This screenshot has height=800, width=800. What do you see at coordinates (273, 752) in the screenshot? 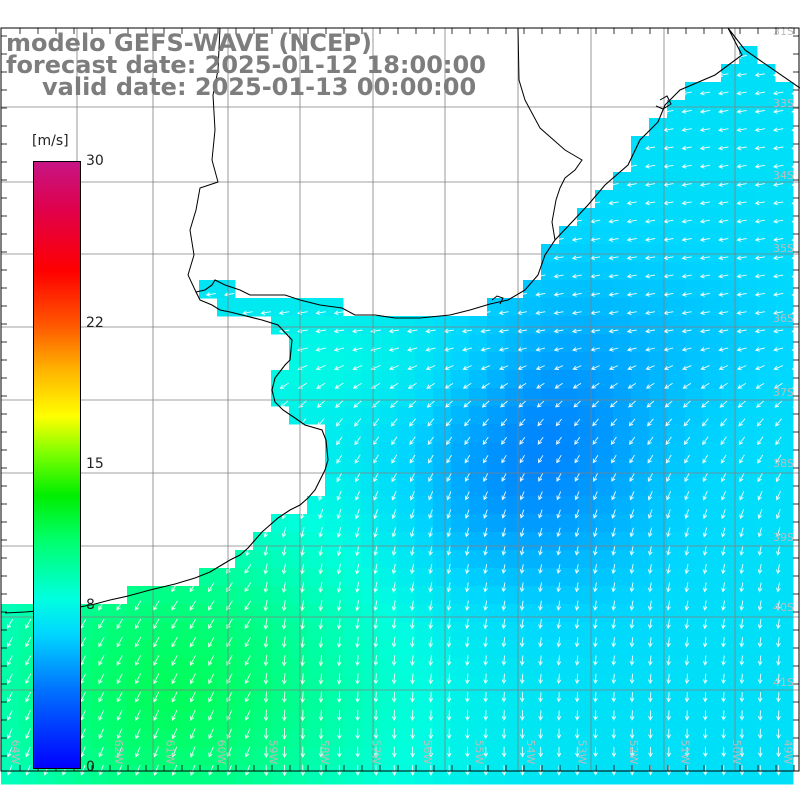
I see `longitude-label: 59W` at bounding box center [273, 752].